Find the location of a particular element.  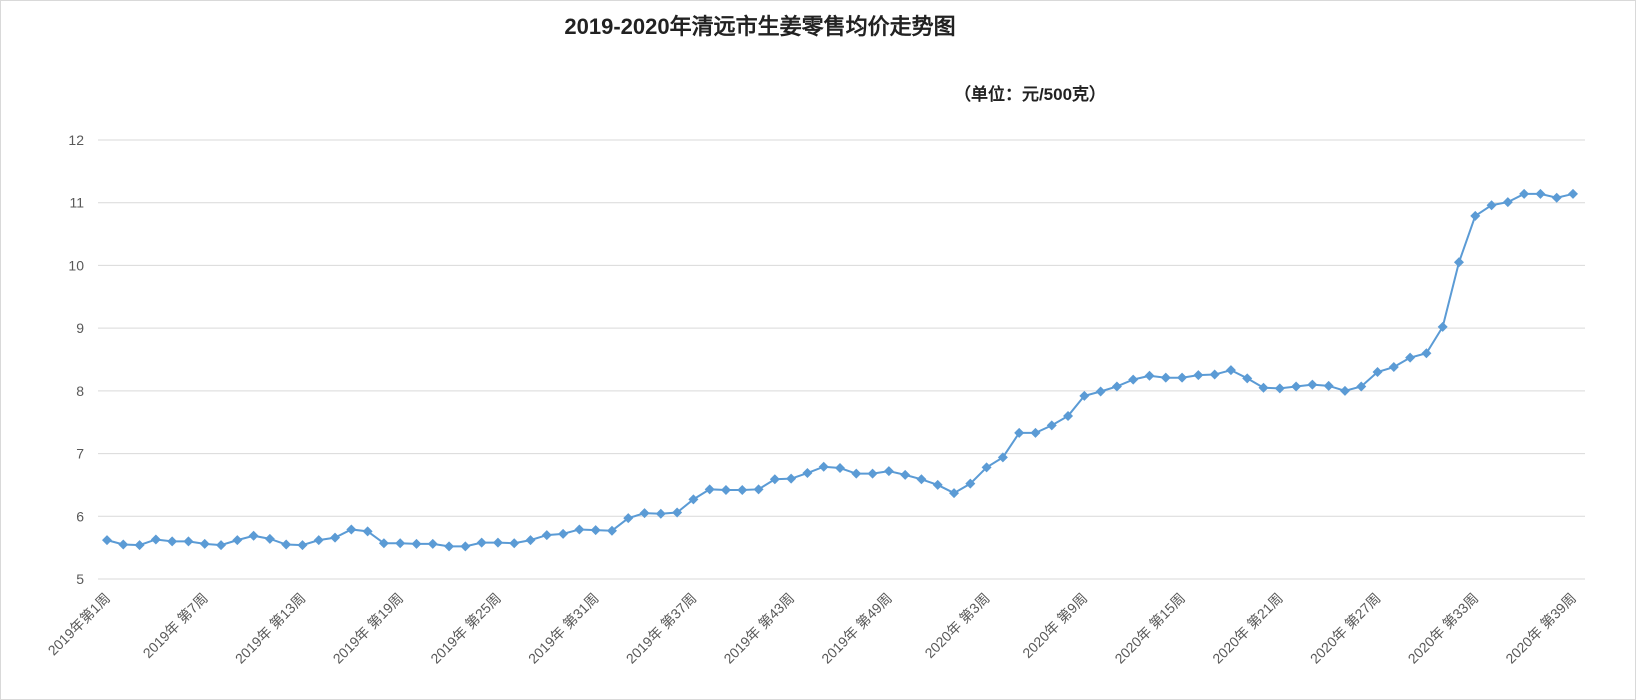

y-tick-label: 9 is located at coordinates (80, 328).